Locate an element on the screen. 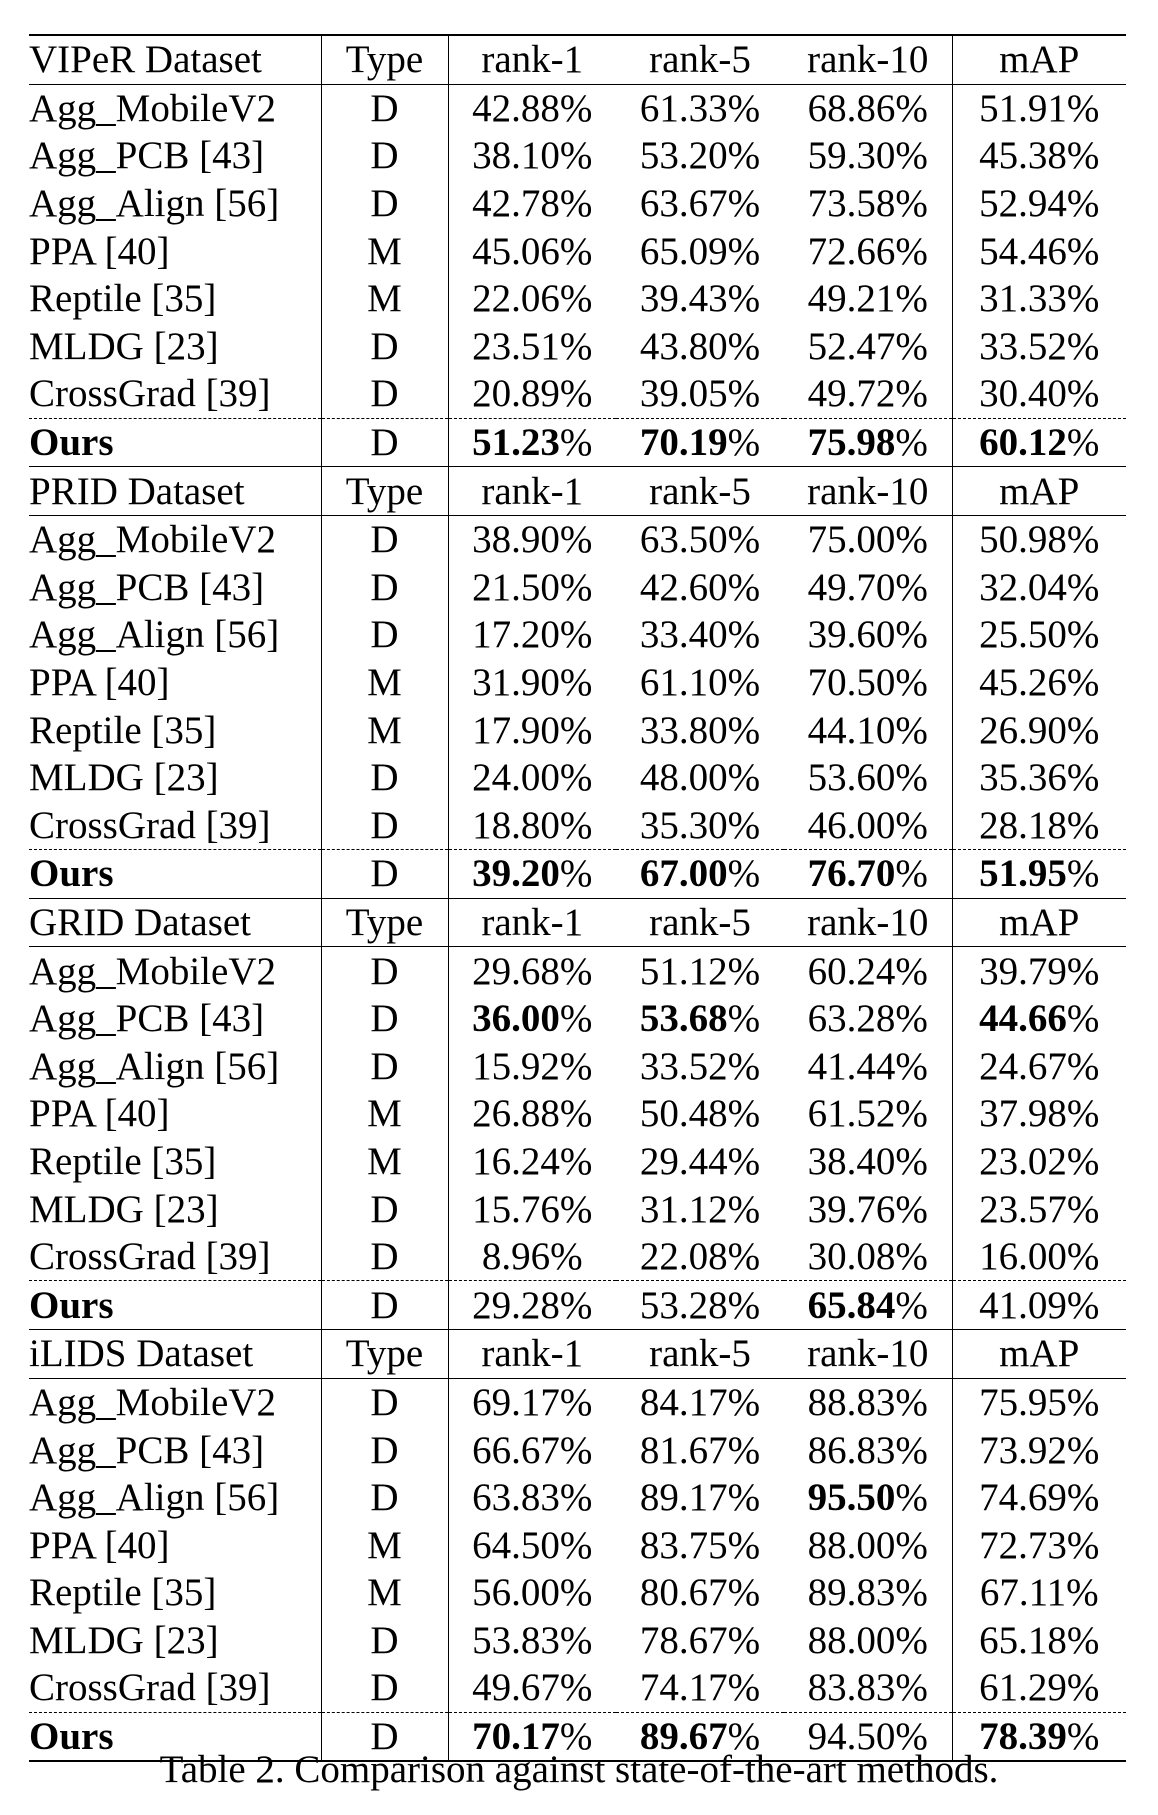 The width and height of the screenshot is (1158, 1815). table-row: CrossGrad [39] D 20.89% 39.05% 49.72% 30.40% is located at coordinates (577, 394).